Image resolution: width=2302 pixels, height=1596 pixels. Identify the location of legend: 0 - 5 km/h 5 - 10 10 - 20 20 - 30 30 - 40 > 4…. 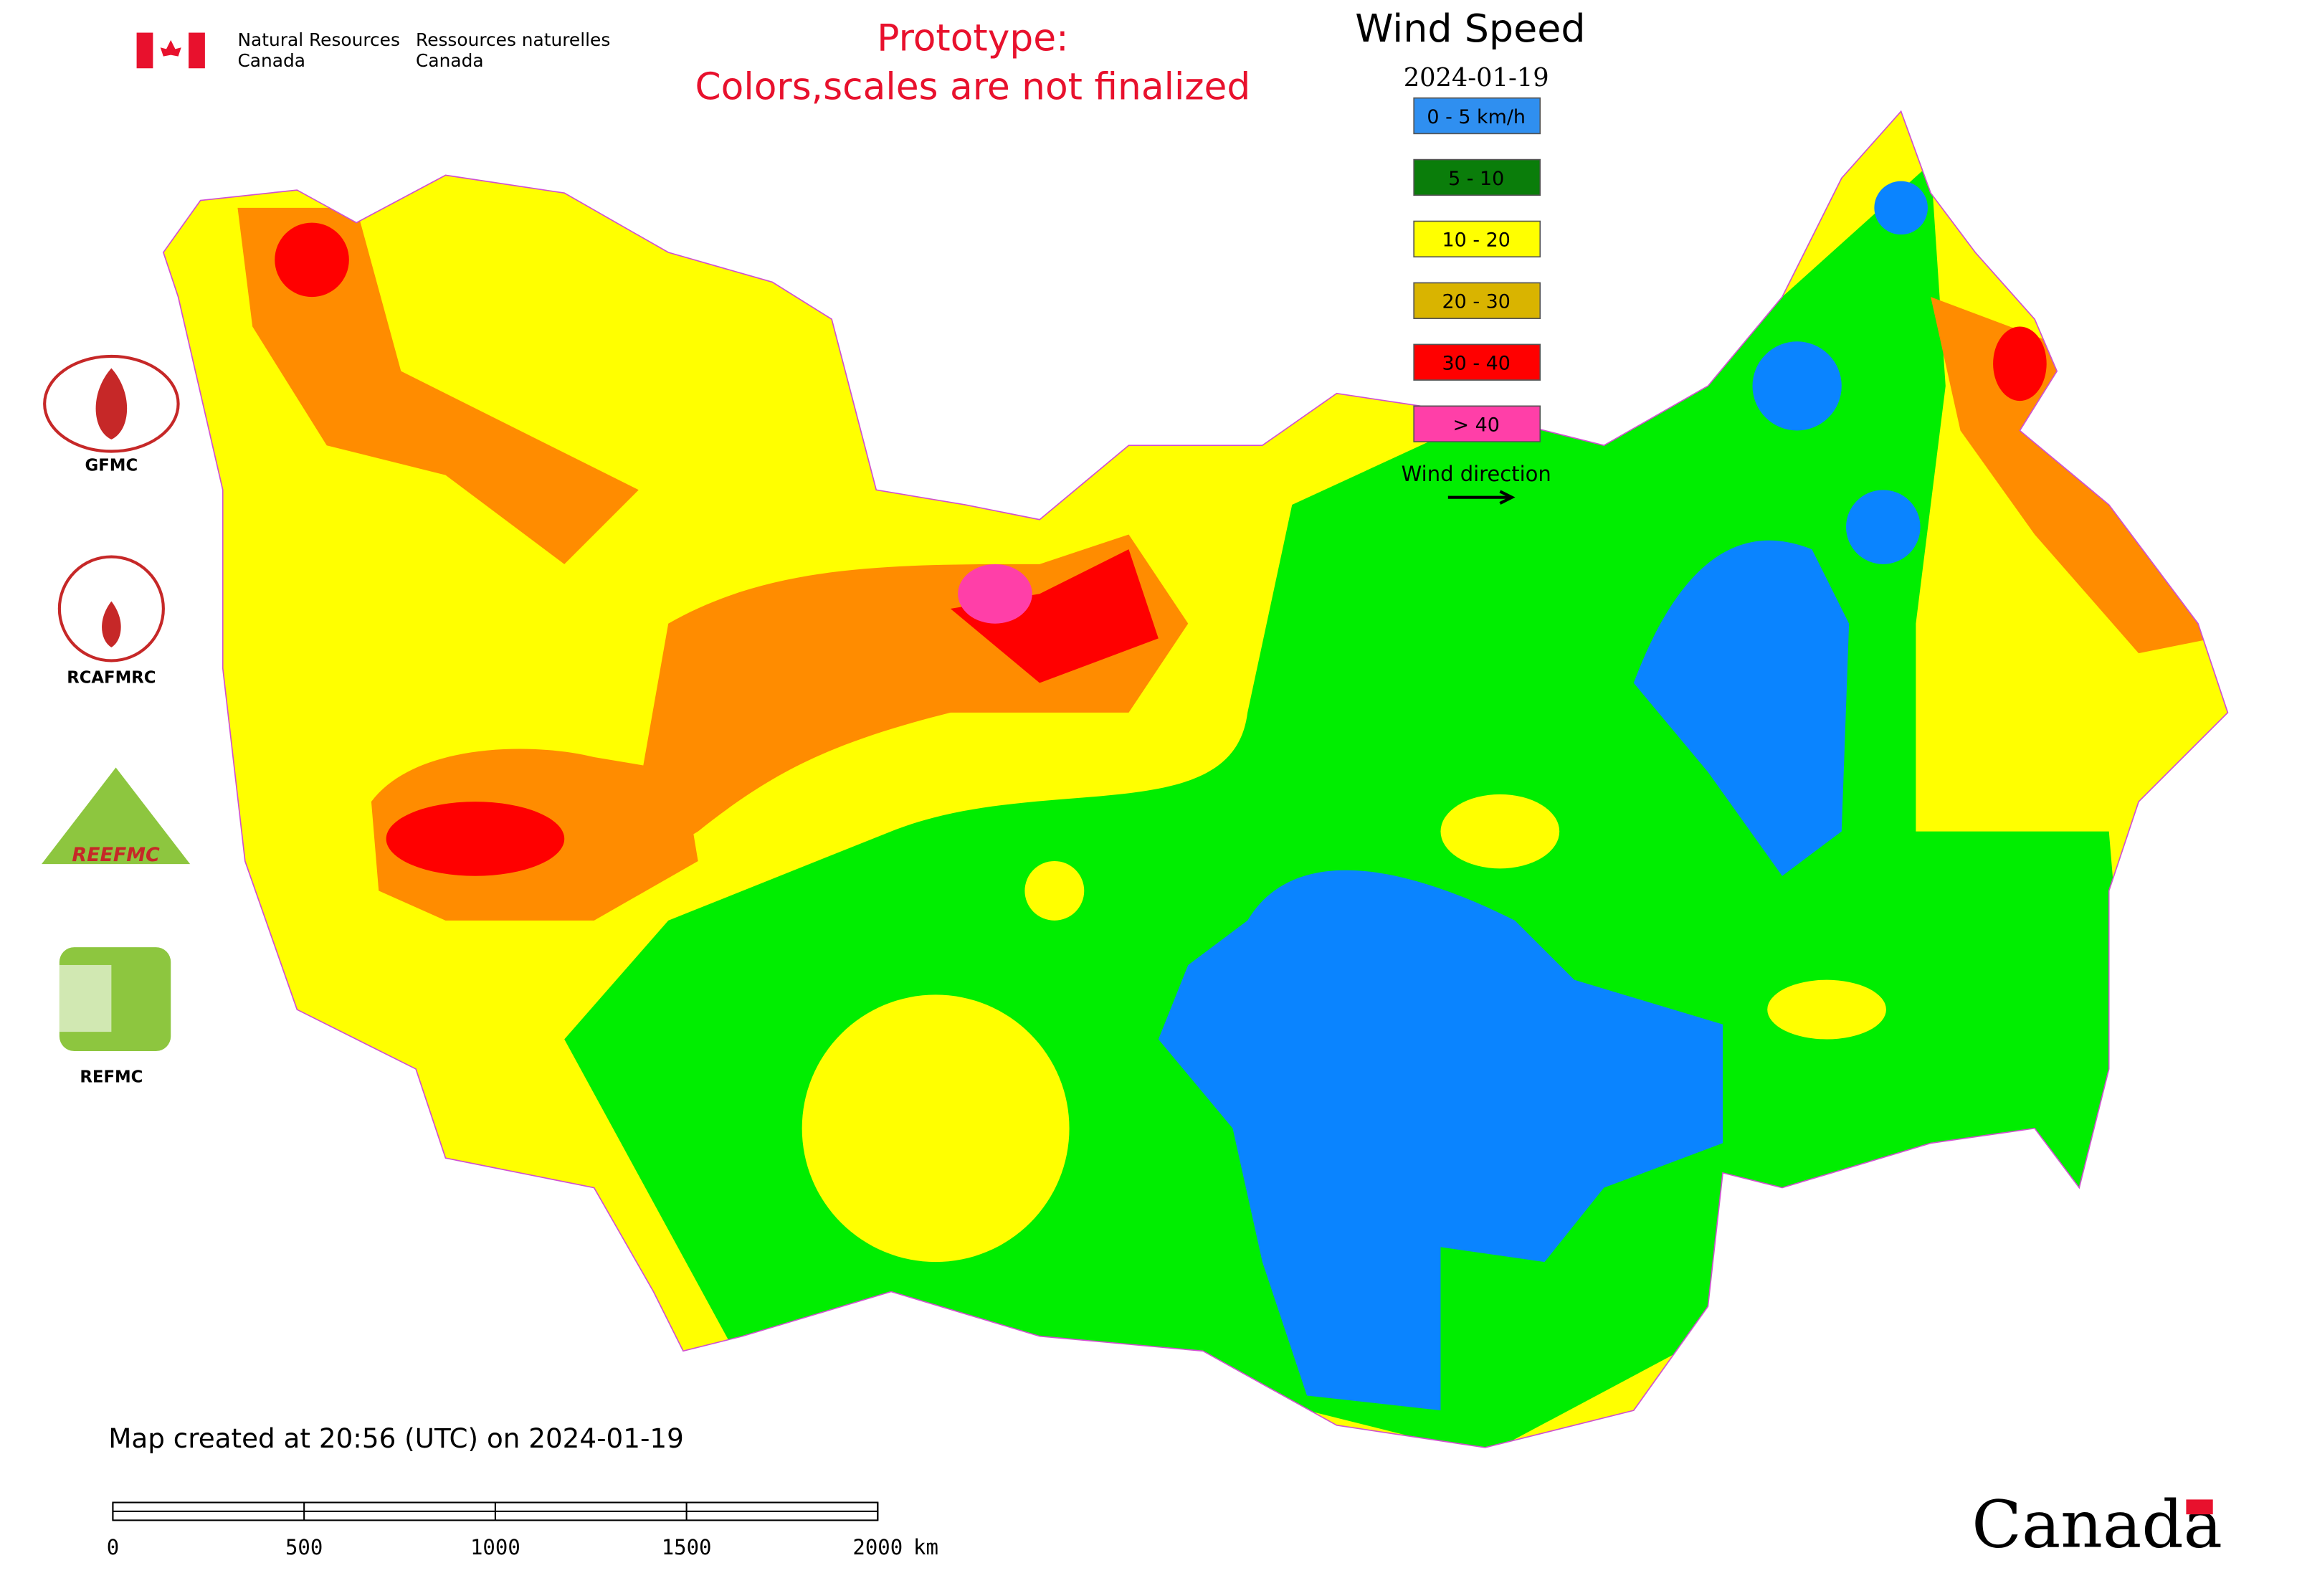
(1477, 269).